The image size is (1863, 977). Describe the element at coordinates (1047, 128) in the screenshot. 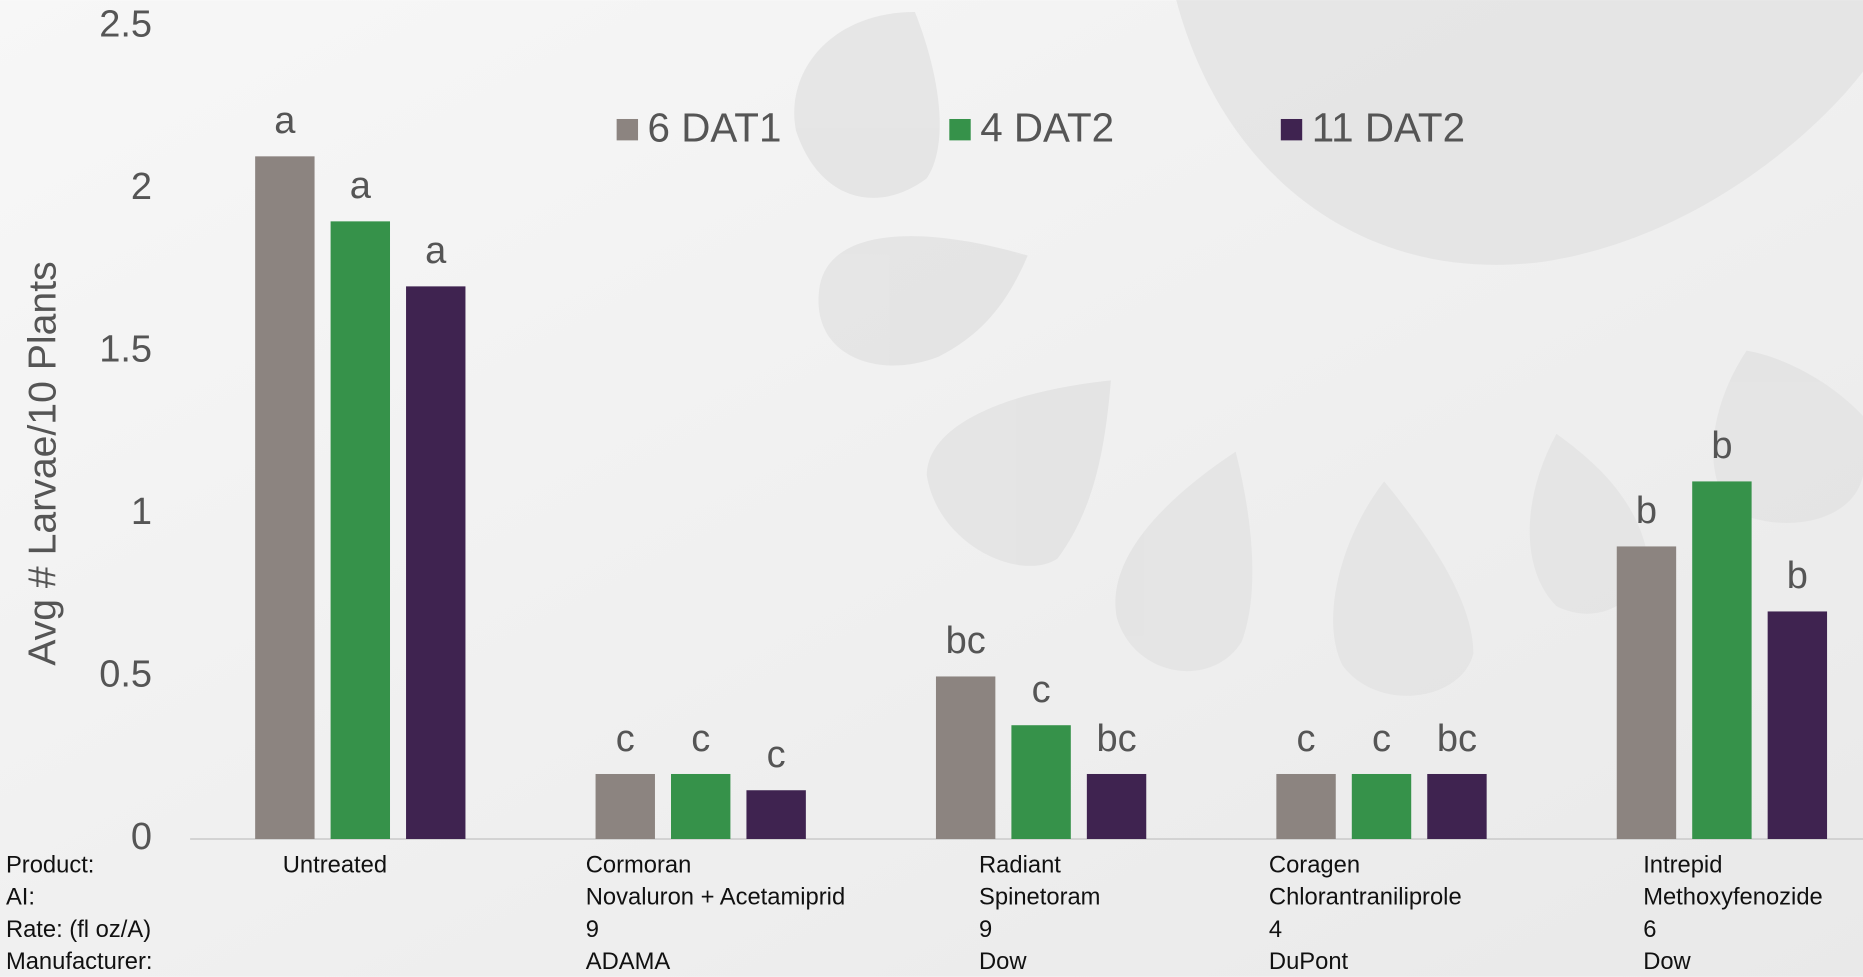

I see `legend-label: 4 DAT2` at that location.